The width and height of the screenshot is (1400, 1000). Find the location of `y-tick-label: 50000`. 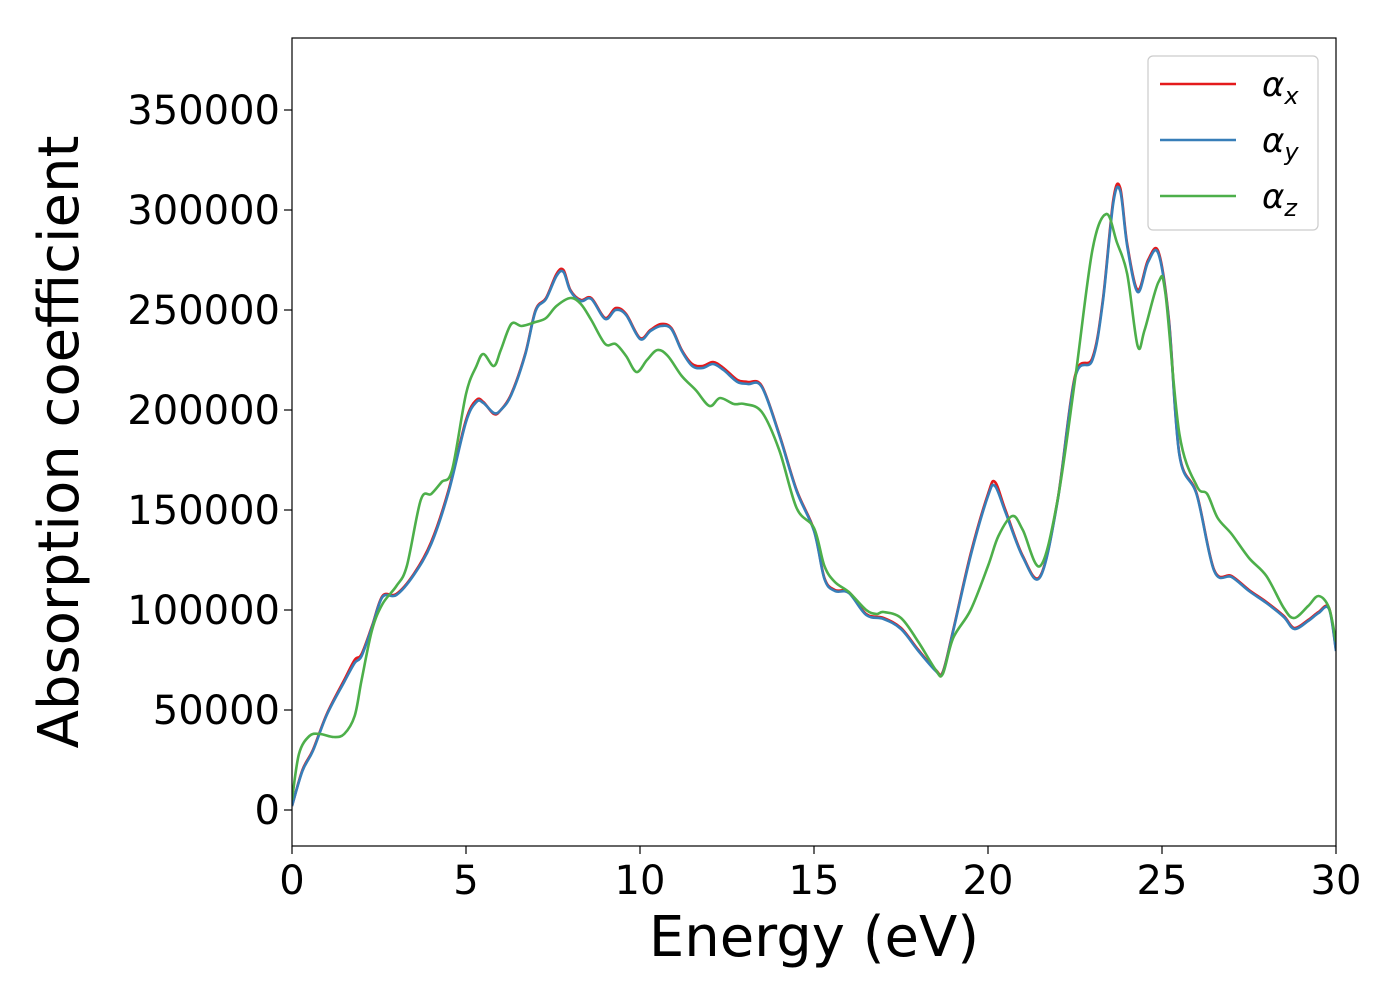

y-tick-label: 50000 is located at coordinates (216, 711).